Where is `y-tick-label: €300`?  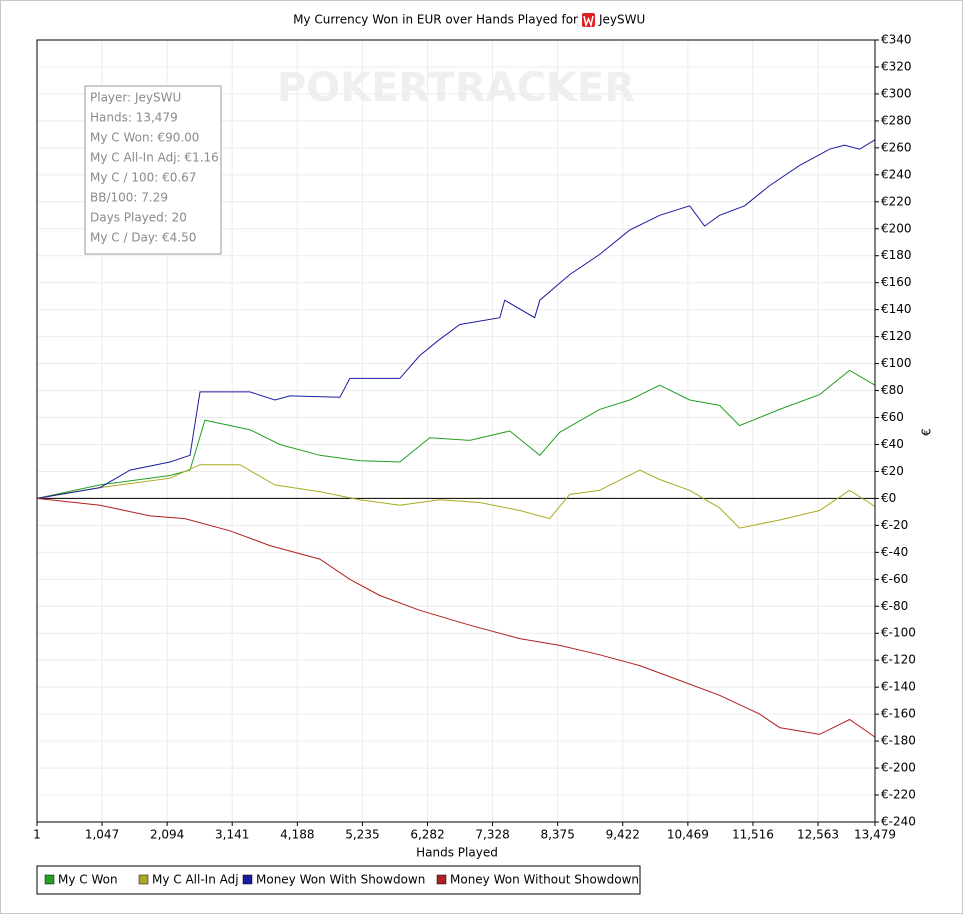
y-tick-label: €300 is located at coordinates (896, 93).